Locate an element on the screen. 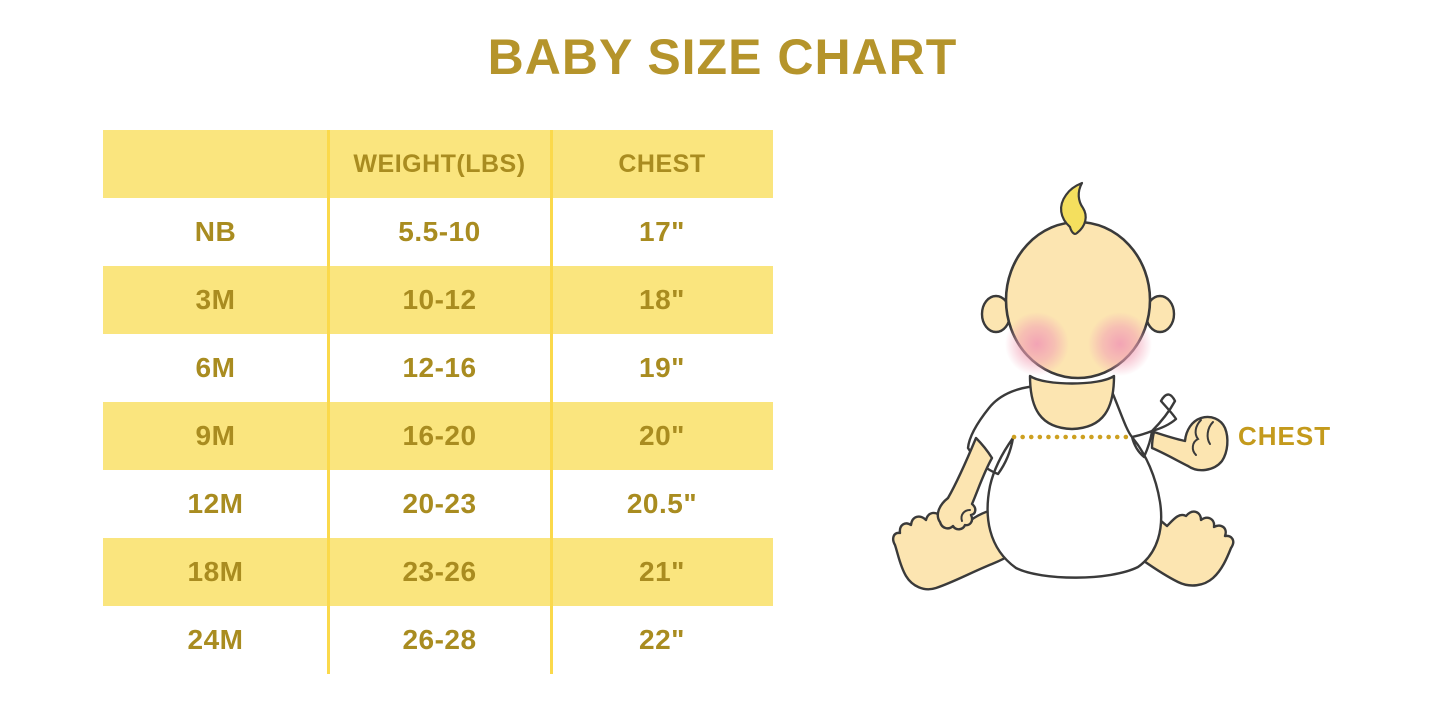  cell-chest: 22" is located at coordinates (662, 639).